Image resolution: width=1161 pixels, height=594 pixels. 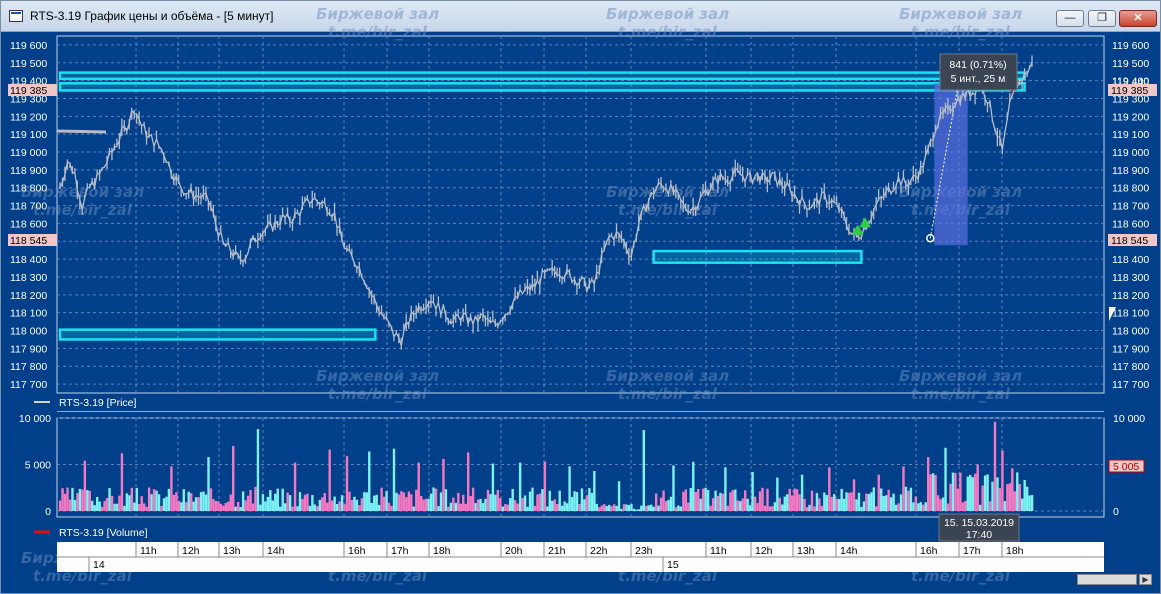 I want to click on maximize-button: ❐, so click(x=1102, y=18).